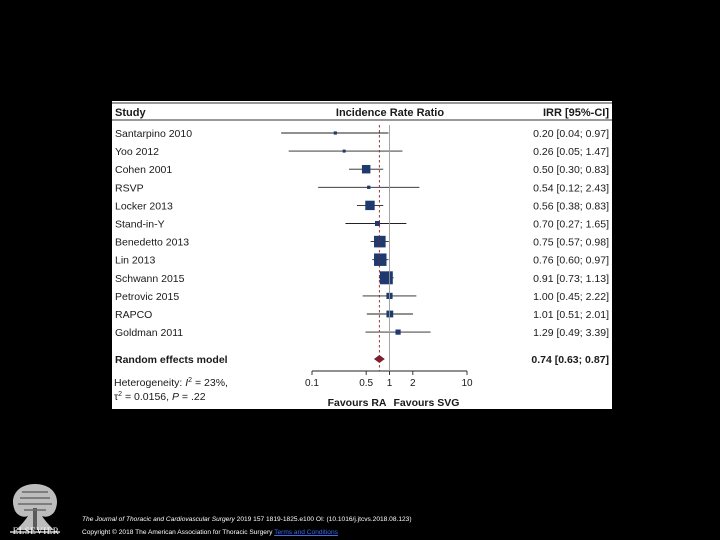 Image resolution: width=720 pixels, height=540 pixels. What do you see at coordinates (571, 315) in the screenshot?
I see `ci-value: 1.01 [0.51; 2.01]` at bounding box center [571, 315].